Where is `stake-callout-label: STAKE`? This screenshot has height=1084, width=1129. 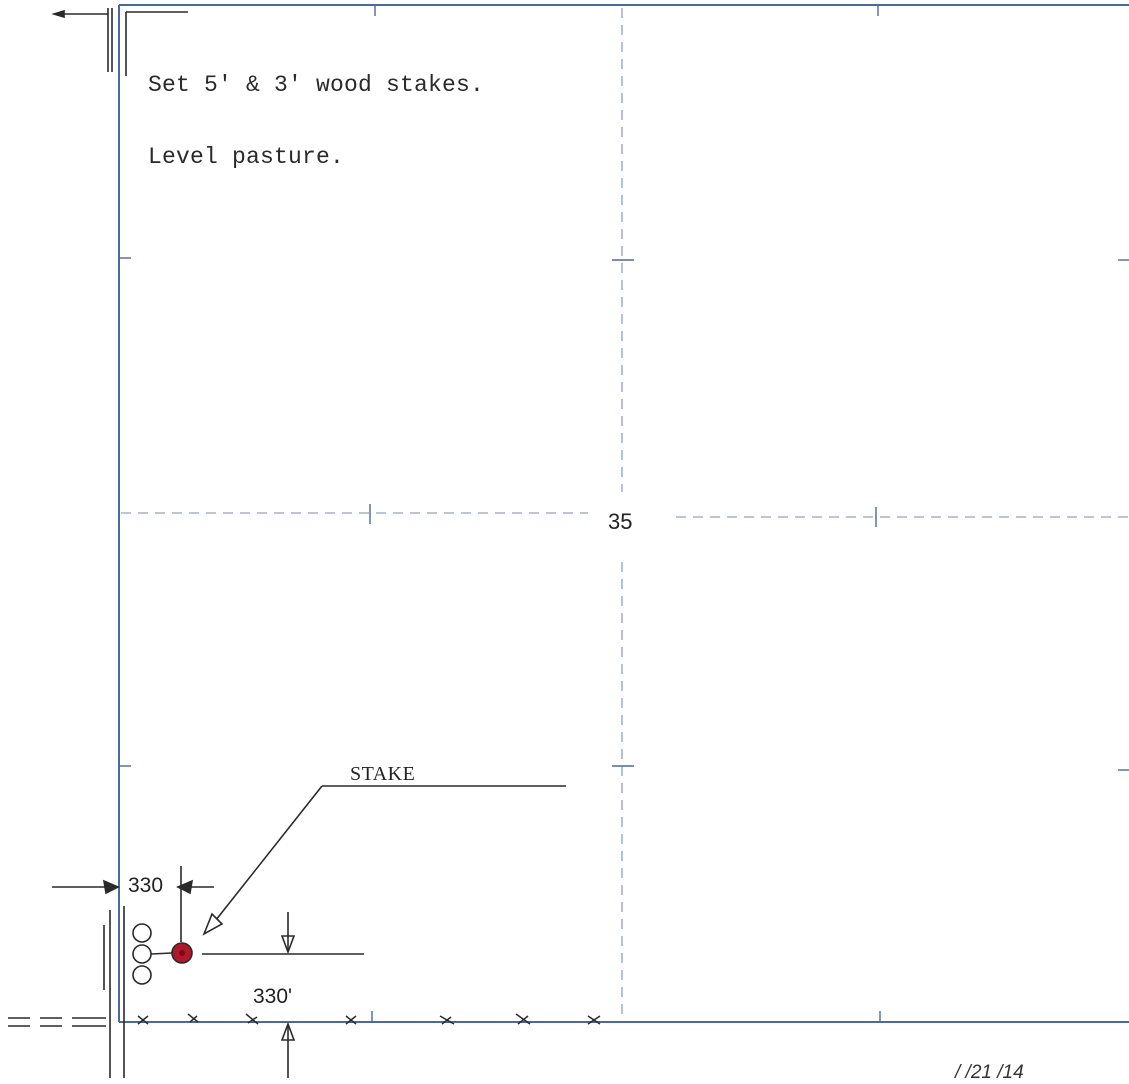
stake-callout-label: STAKE is located at coordinates (383, 774).